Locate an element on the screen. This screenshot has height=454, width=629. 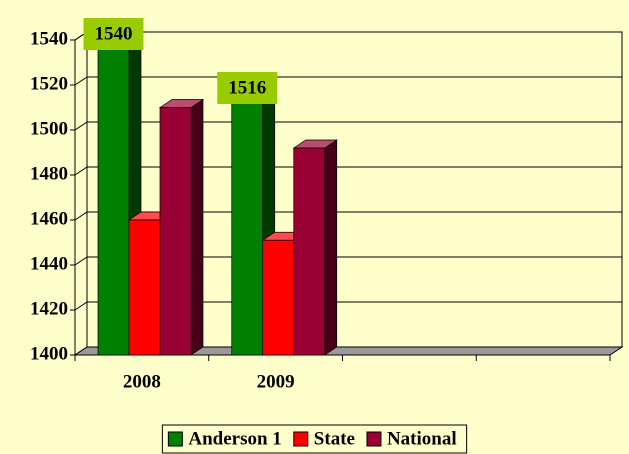
y-tick-label: 1540 is located at coordinates (49, 38).